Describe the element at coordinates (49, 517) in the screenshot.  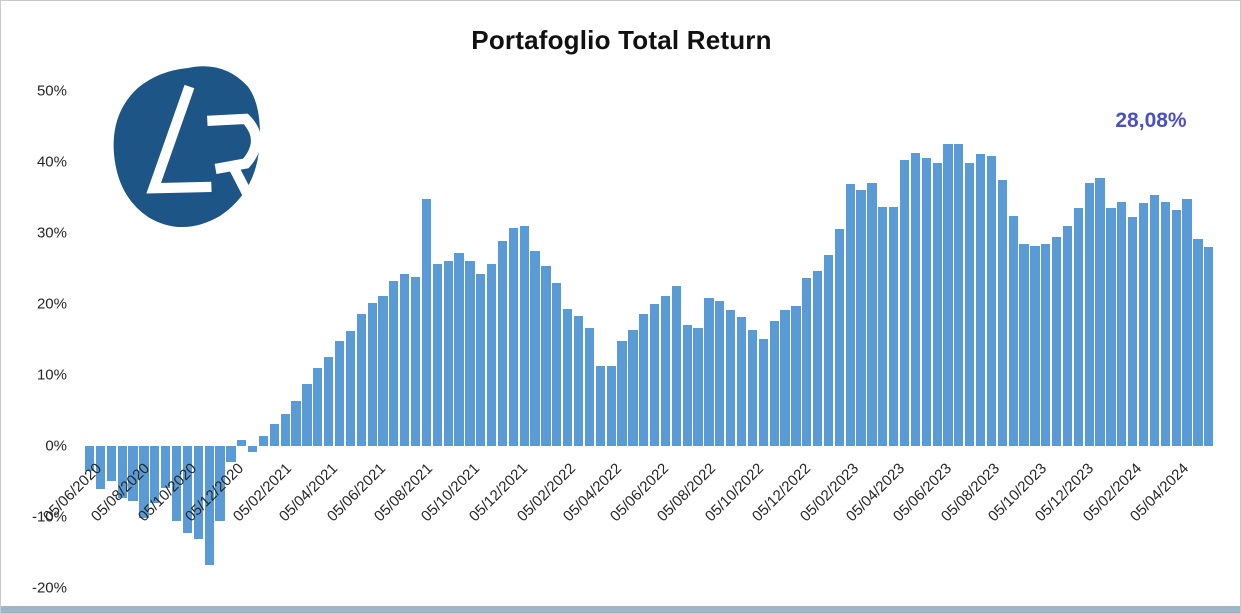
I see `y-tick-label: -10%` at that location.